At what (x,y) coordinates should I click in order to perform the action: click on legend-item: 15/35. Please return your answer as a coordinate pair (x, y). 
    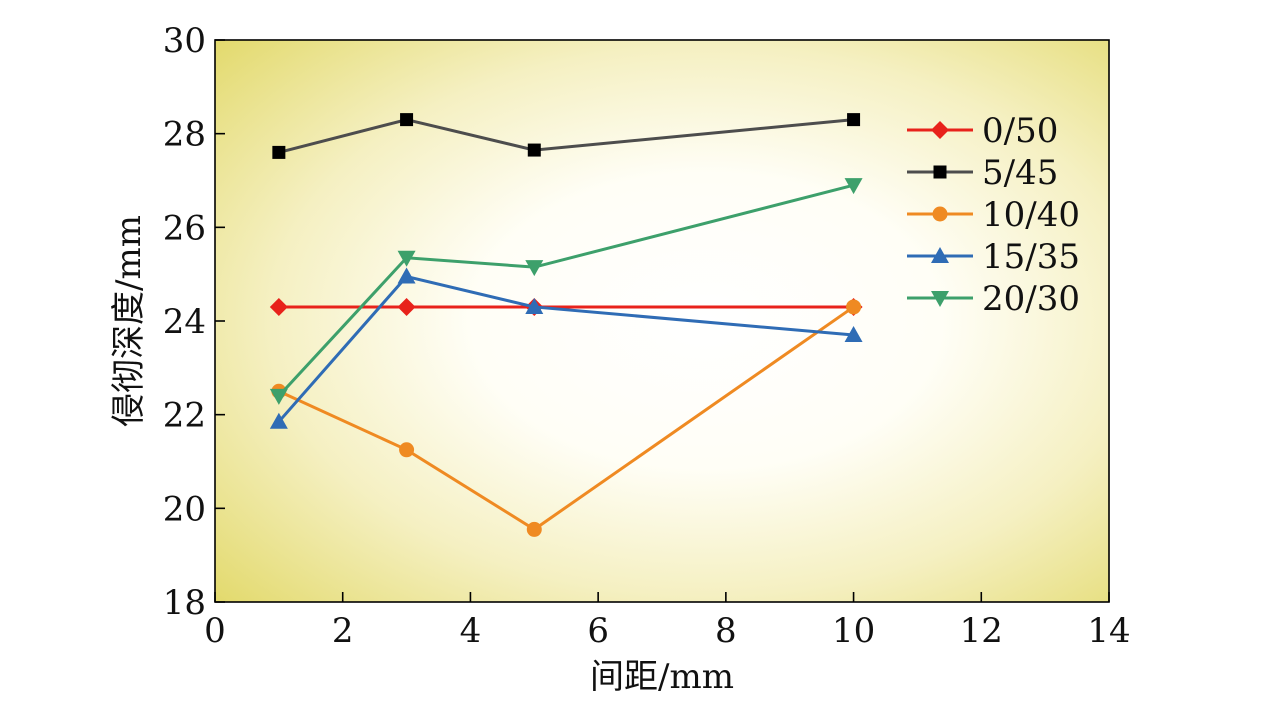
    Looking at the image, I should click on (993, 257).